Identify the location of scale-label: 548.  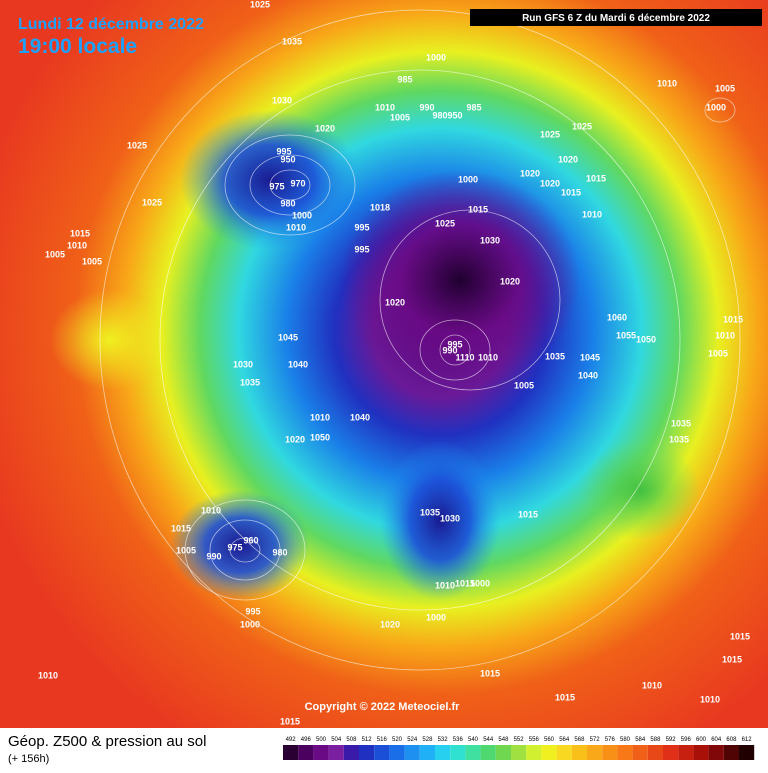
(503, 740).